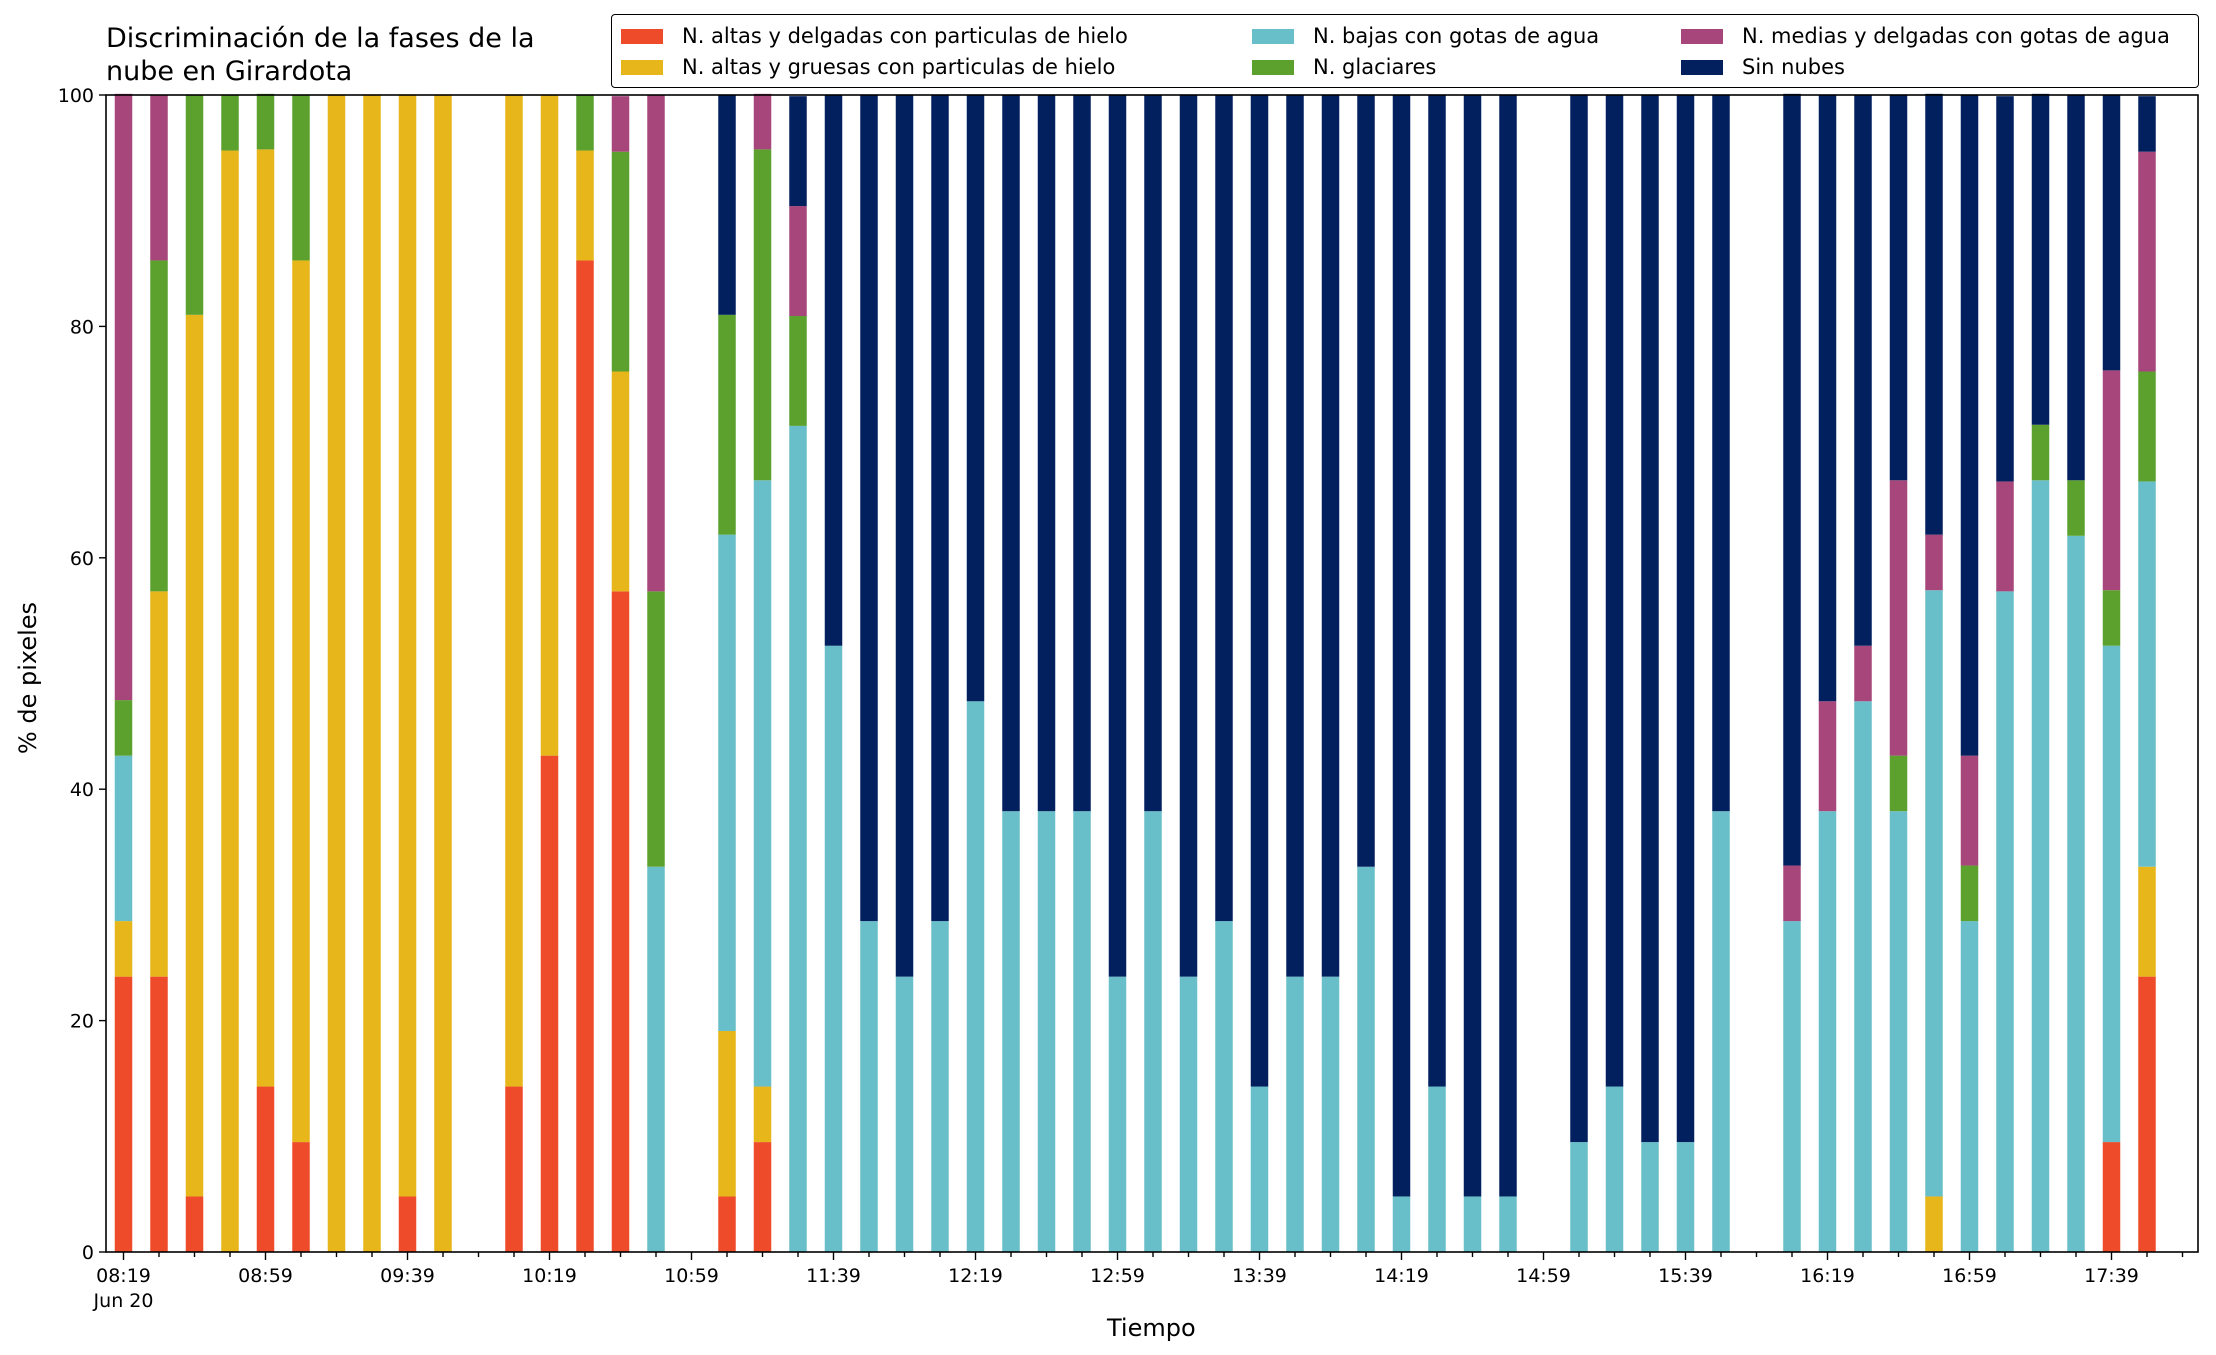 The height and width of the screenshot is (1355, 2216). I want to click on y-tick-label: 0, so click(88, 1253).